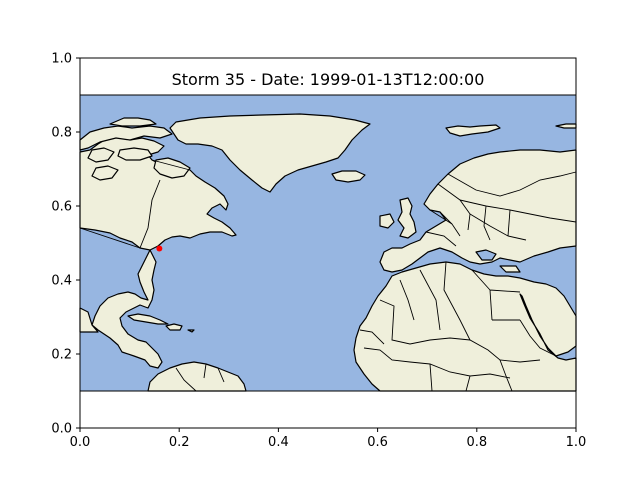 This screenshot has width=640, height=480. Describe the element at coordinates (80, 442) in the screenshot. I see `x-tick-label: 0.0` at that location.